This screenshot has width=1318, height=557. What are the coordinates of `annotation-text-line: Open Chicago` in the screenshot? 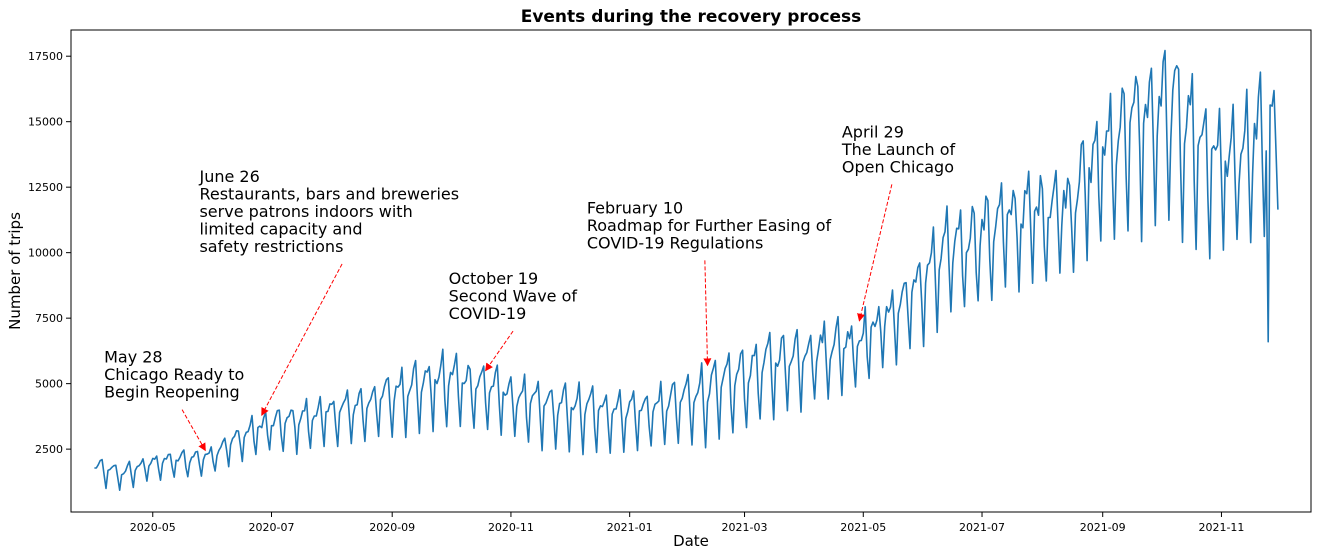 It's located at (898, 166).